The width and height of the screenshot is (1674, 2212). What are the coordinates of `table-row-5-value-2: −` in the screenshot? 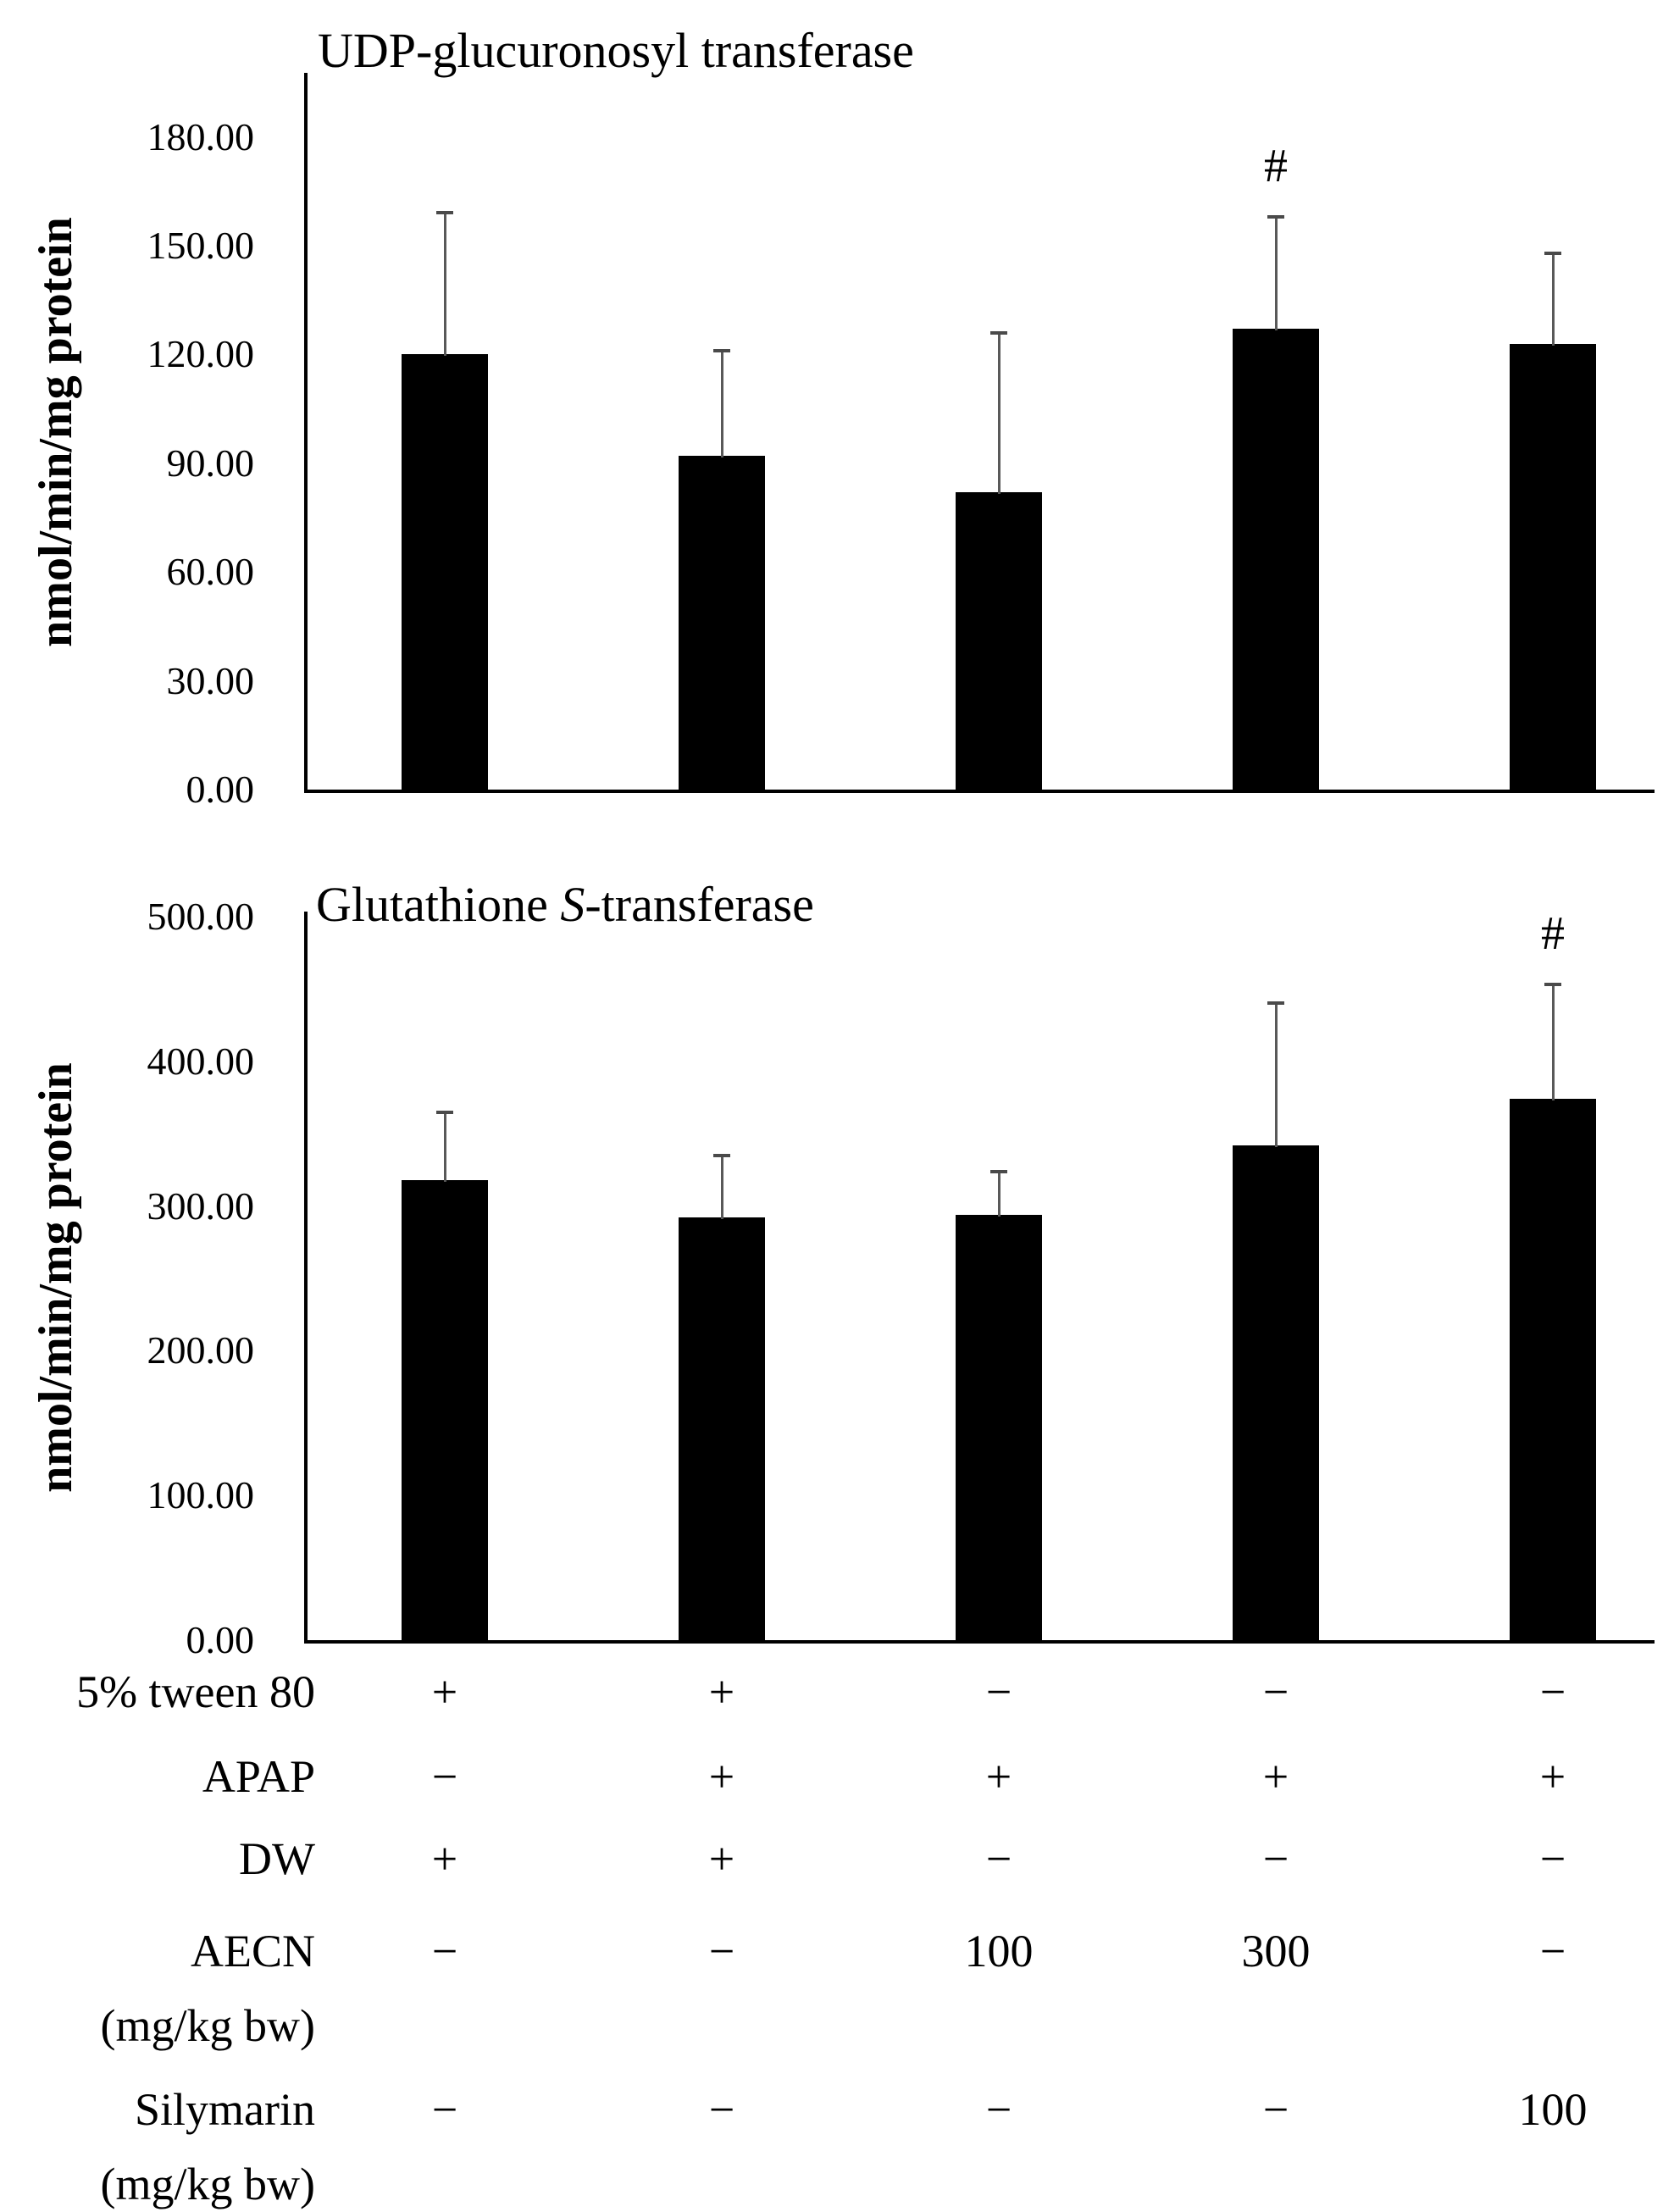 It's located at (721, 2109).